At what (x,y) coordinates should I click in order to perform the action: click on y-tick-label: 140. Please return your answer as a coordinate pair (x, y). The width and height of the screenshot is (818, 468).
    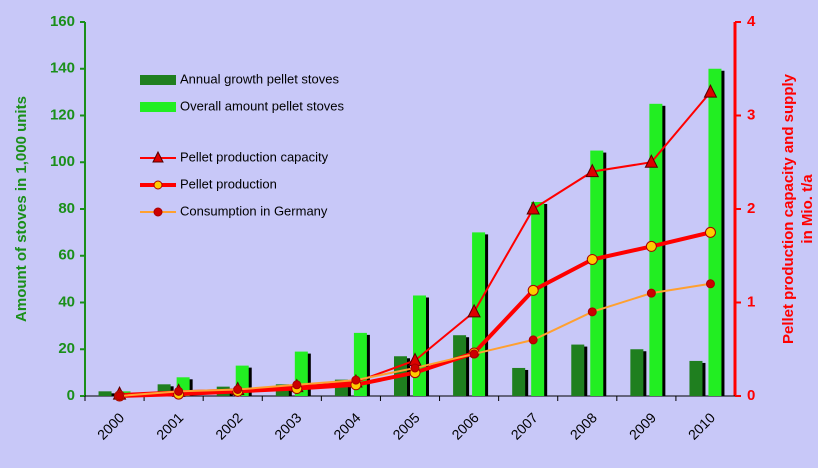
    Looking at the image, I should click on (62, 68).